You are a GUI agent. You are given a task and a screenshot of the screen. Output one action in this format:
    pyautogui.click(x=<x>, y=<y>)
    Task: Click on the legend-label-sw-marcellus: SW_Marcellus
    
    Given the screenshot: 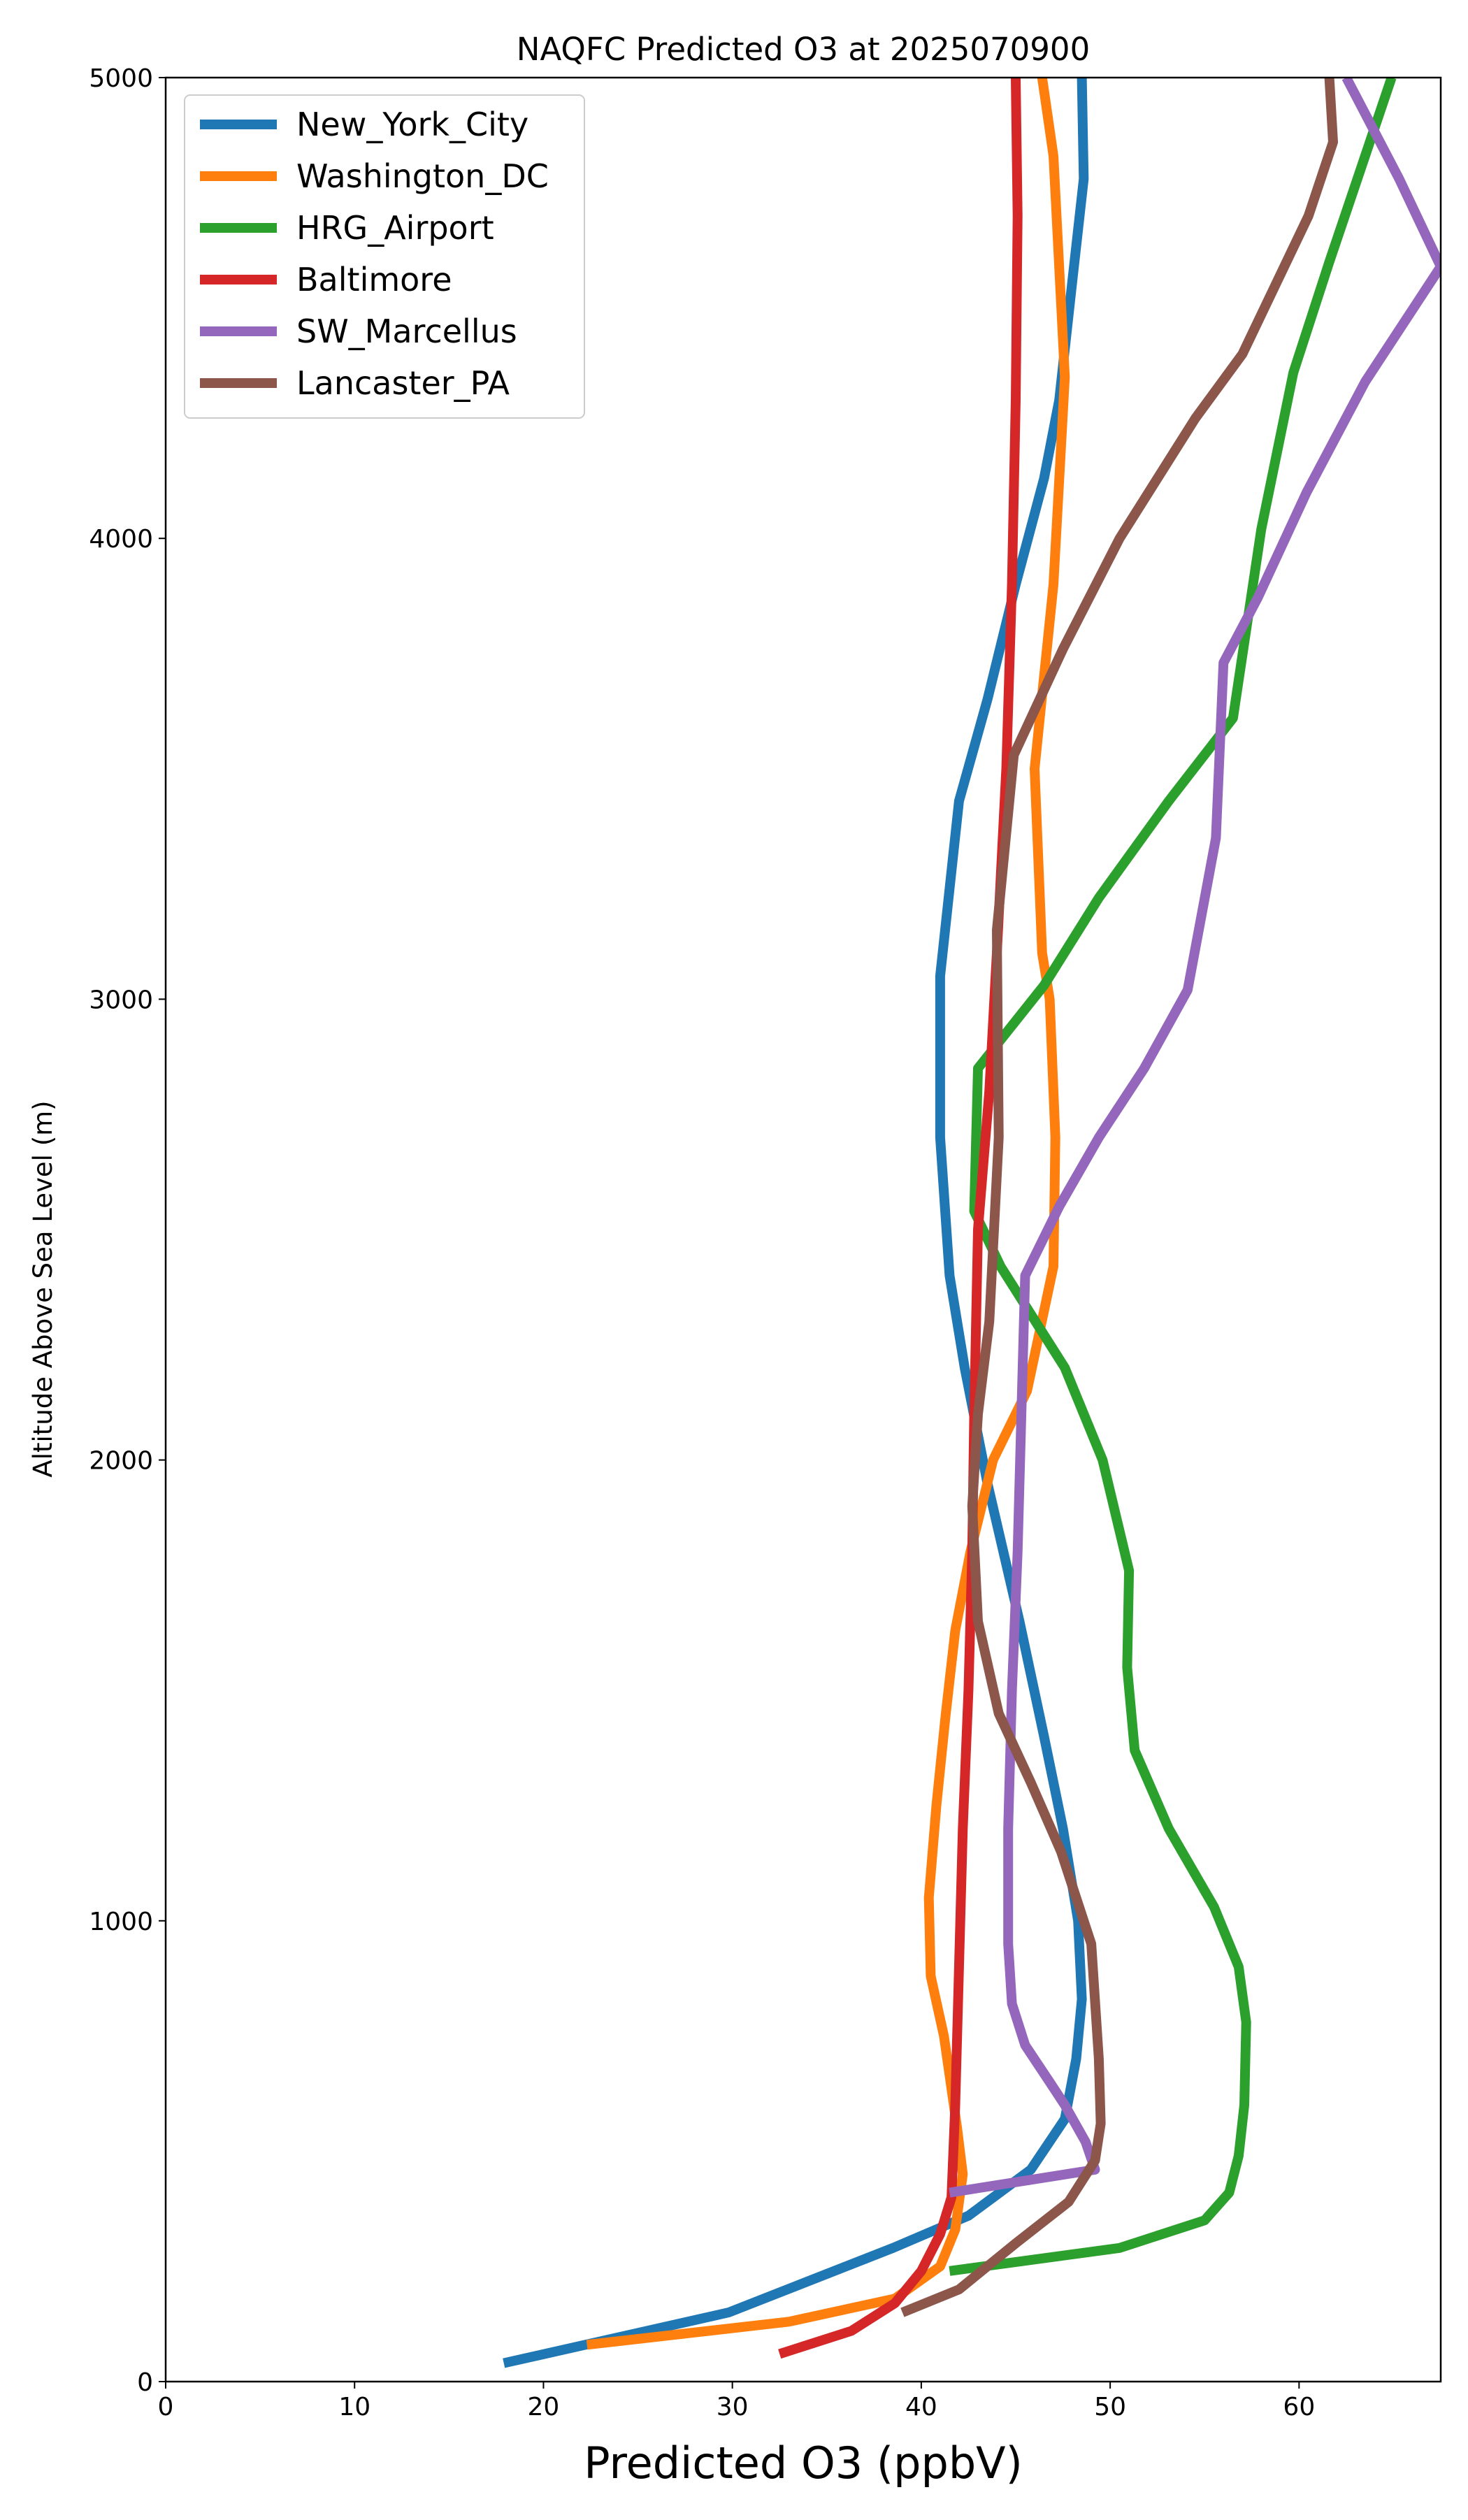 What is the action you would take?
    pyautogui.click(x=406, y=331)
    